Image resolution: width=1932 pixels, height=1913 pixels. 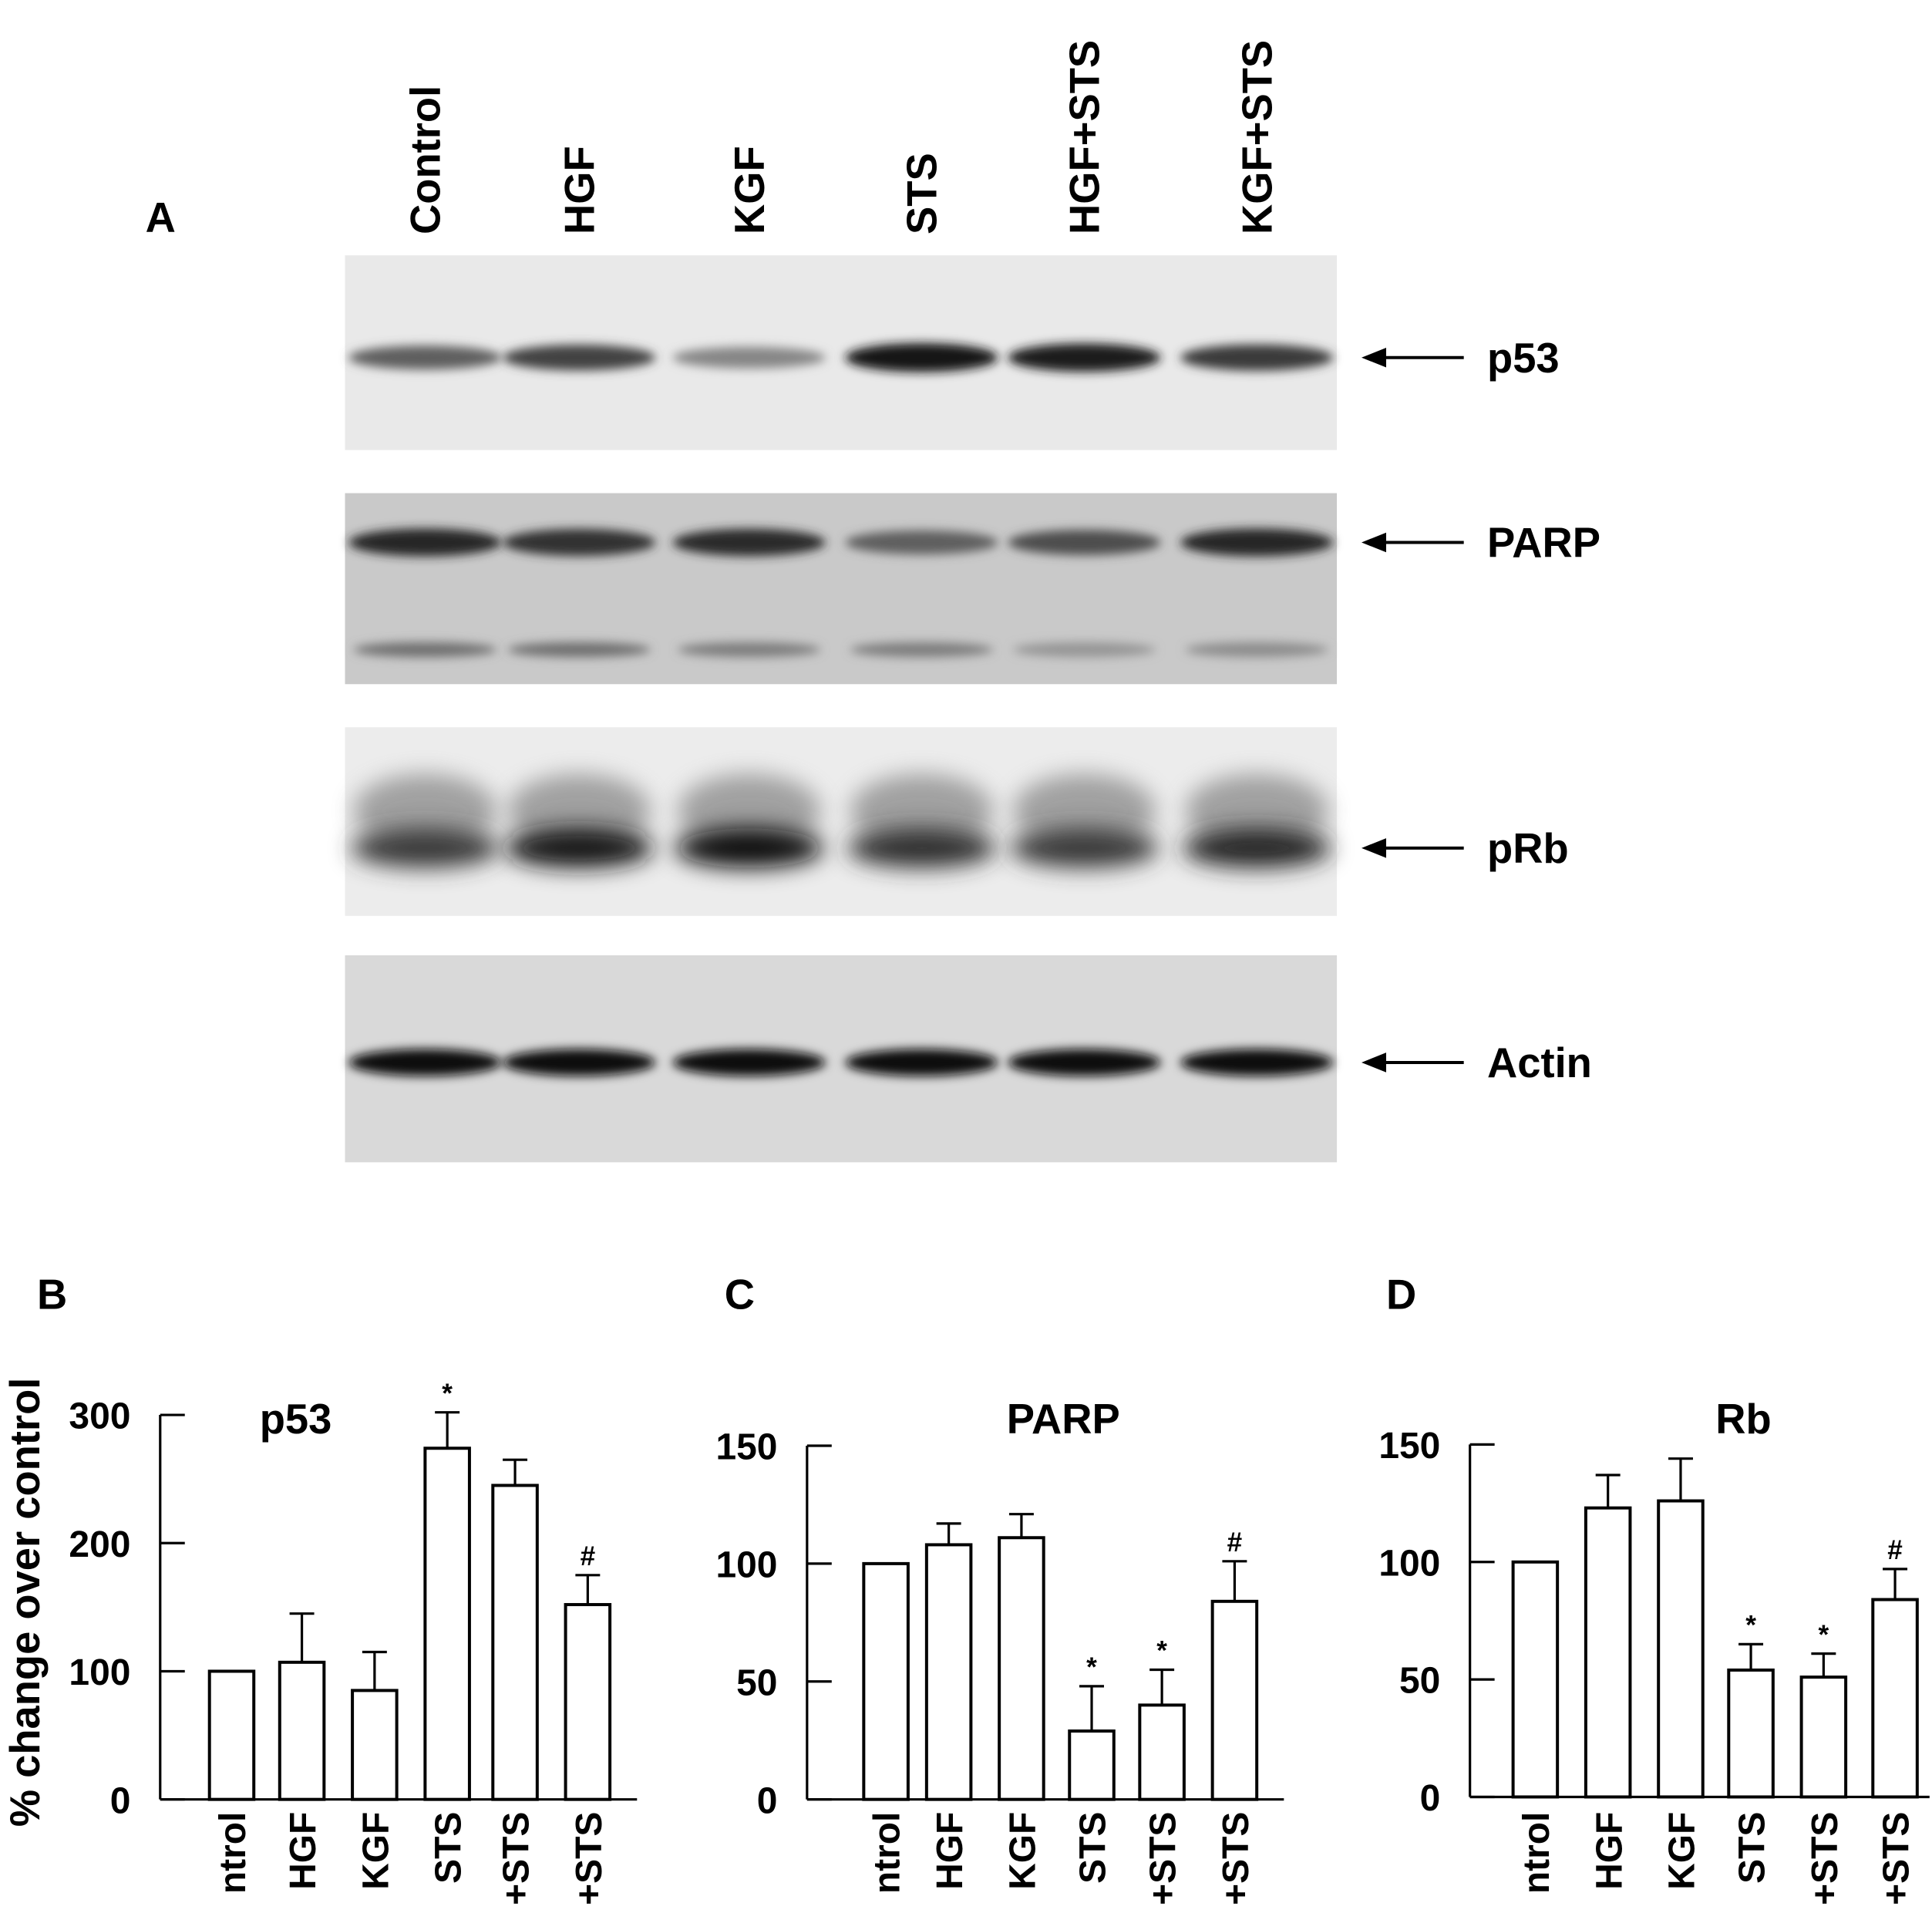 I want to click on chart-c: C PARP 0 50 100 150 ntrol HGF KGF * STS * +STS # +STS, so click(x=999, y=1588).